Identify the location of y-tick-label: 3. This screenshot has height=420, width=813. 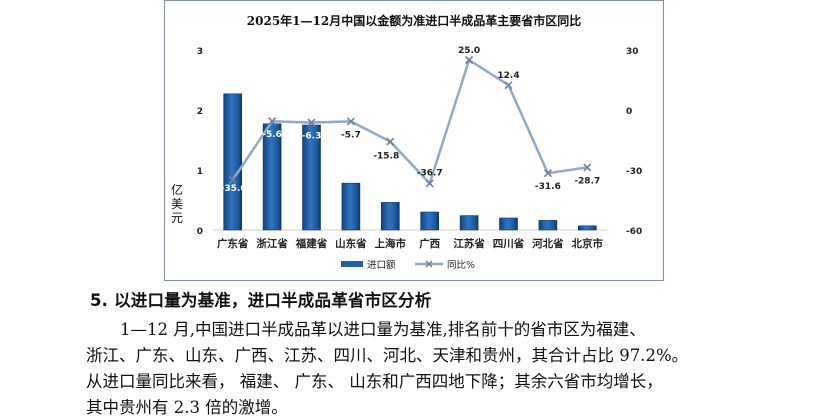
(200, 52).